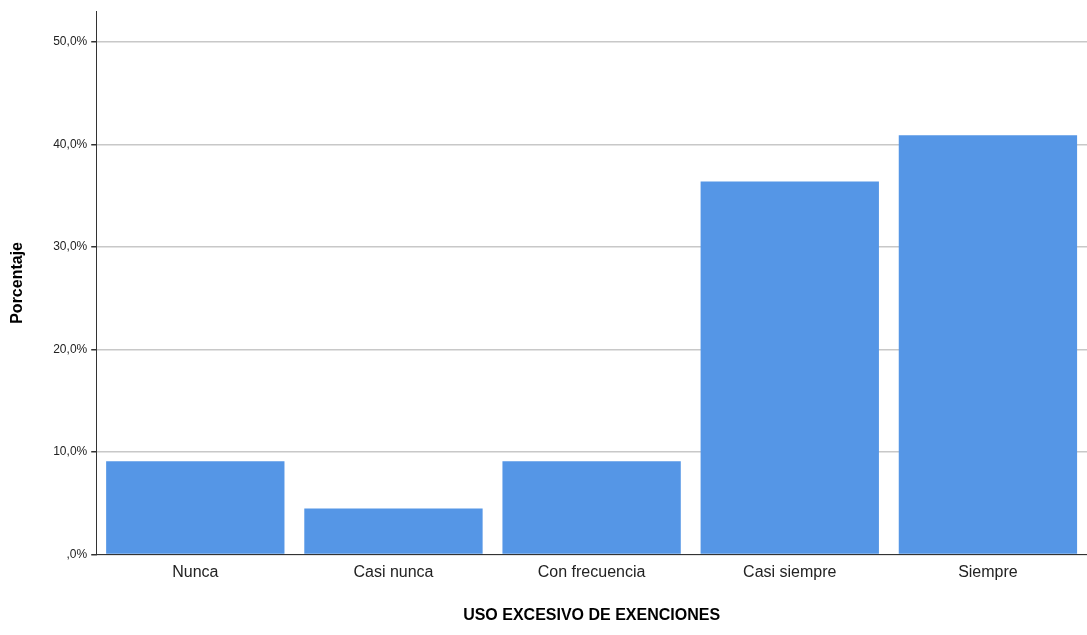  I want to click on x-axis-title: USO EXCESIVO DE EXENCIONES, so click(592, 614).